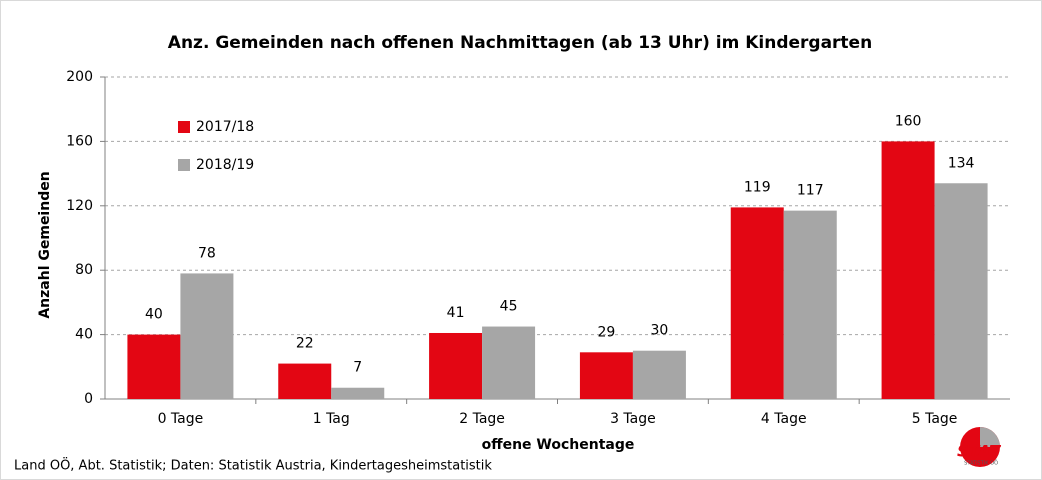 This screenshot has height=480, width=1042. Describe the element at coordinates (935, 419) in the screenshot. I see `x-tick-label: 5 Tage` at that location.